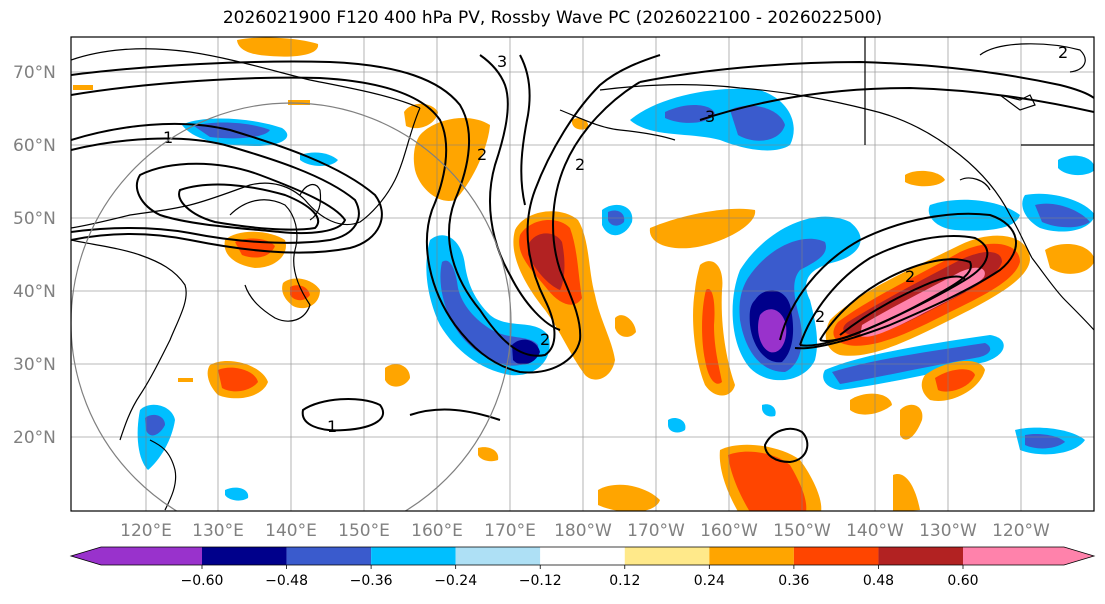  I want to click on lon-label: 130°E, so click(218, 531).